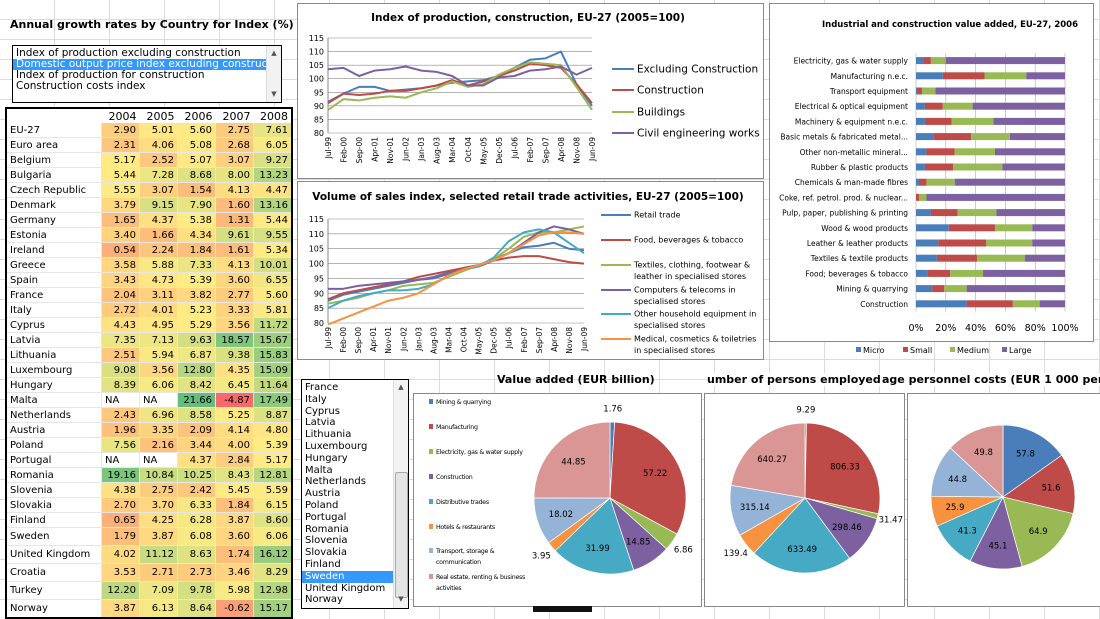 The height and width of the screenshot is (619, 1100). I want to click on growth-value-cell: 5.23, so click(196, 310).